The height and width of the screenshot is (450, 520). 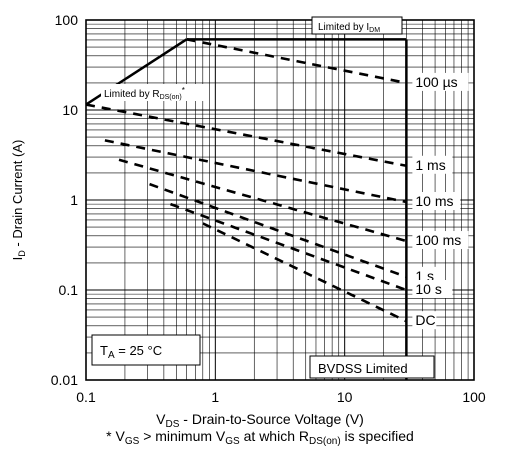 I want to click on series-label-bg-10-ms, so click(x=436, y=201).